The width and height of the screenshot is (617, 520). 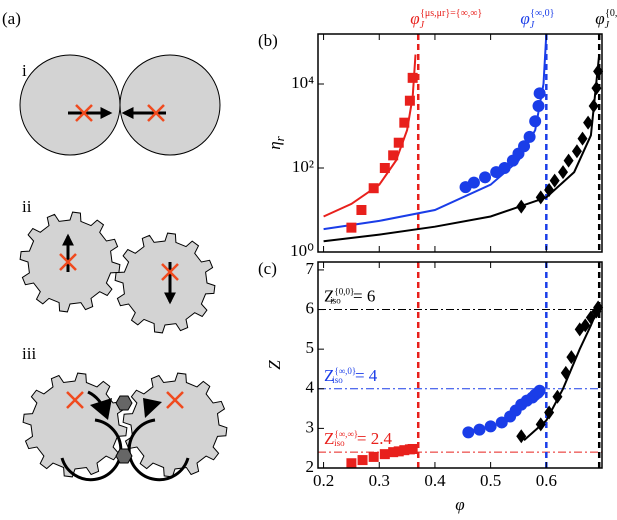 What do you see at coordinates (125, 357) in the screenshot?
I see `panel-a-marks` at bounding box center [125, 357].